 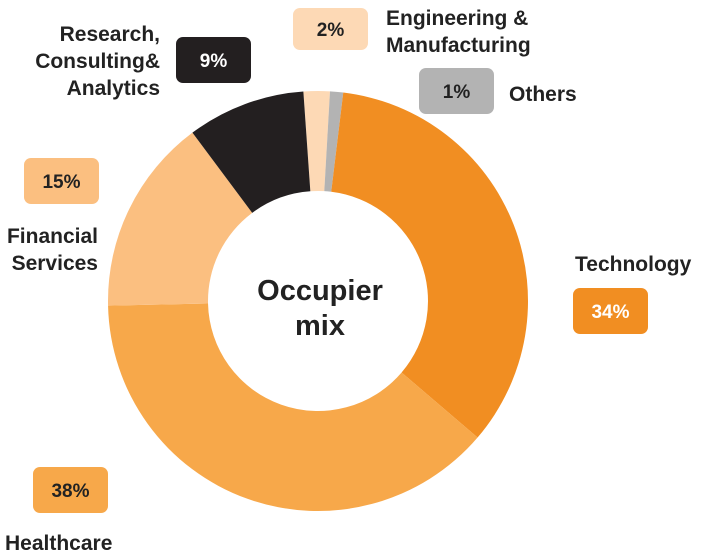 What do you see at coordinates (58, 543) in the screenshot?
I see `category-label-3-line-0: Healthcare` at bounding box center [58, 543].